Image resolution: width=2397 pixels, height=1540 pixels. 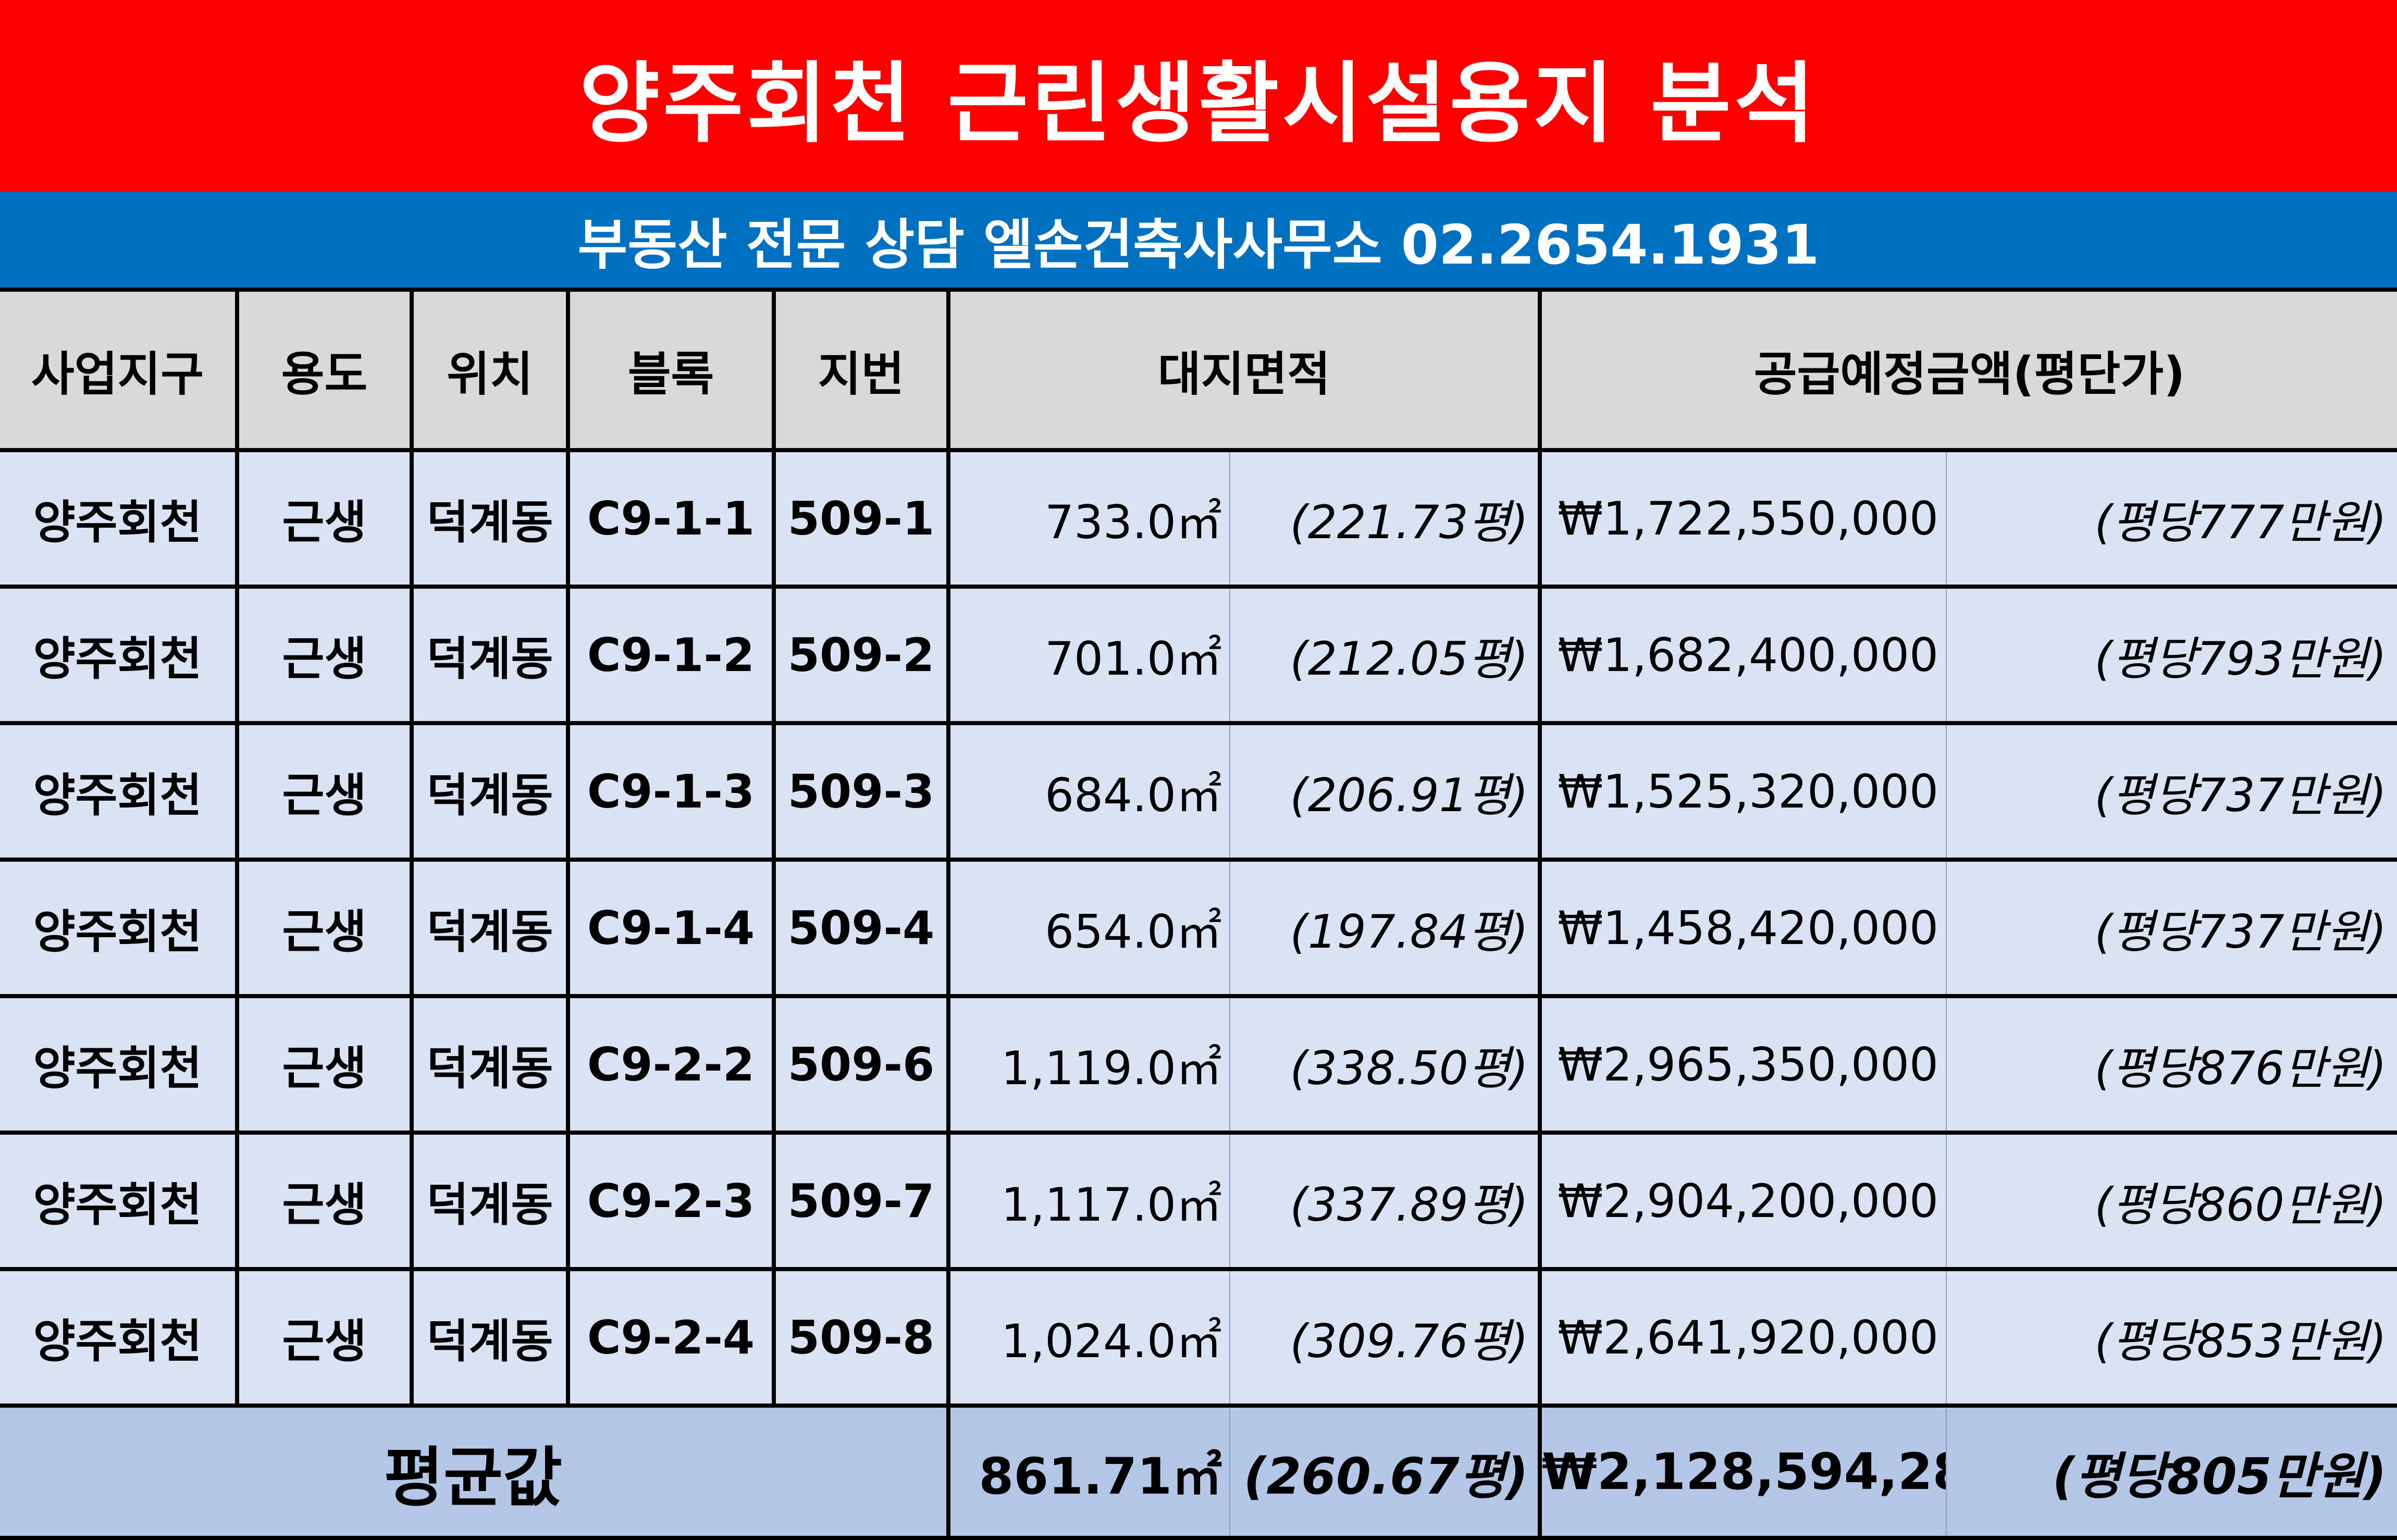 What do you see at coordinates (1198, 245) in the screenshot?
I see `page-subtitle: 부동산 전문 상담 엘손건축사사무소 02.2654.1931` at bounding box center [1198, 245].